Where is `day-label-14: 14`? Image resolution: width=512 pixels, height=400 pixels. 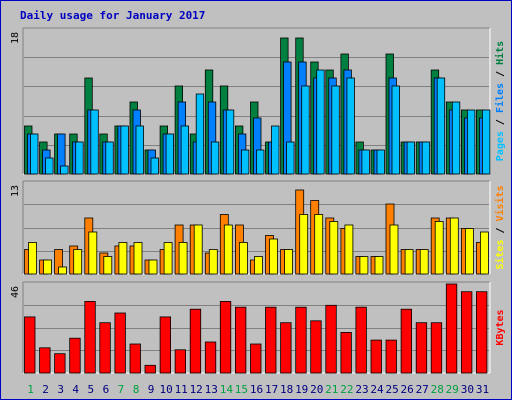 day-label-14: 14 is located at coordinates (227, 389).